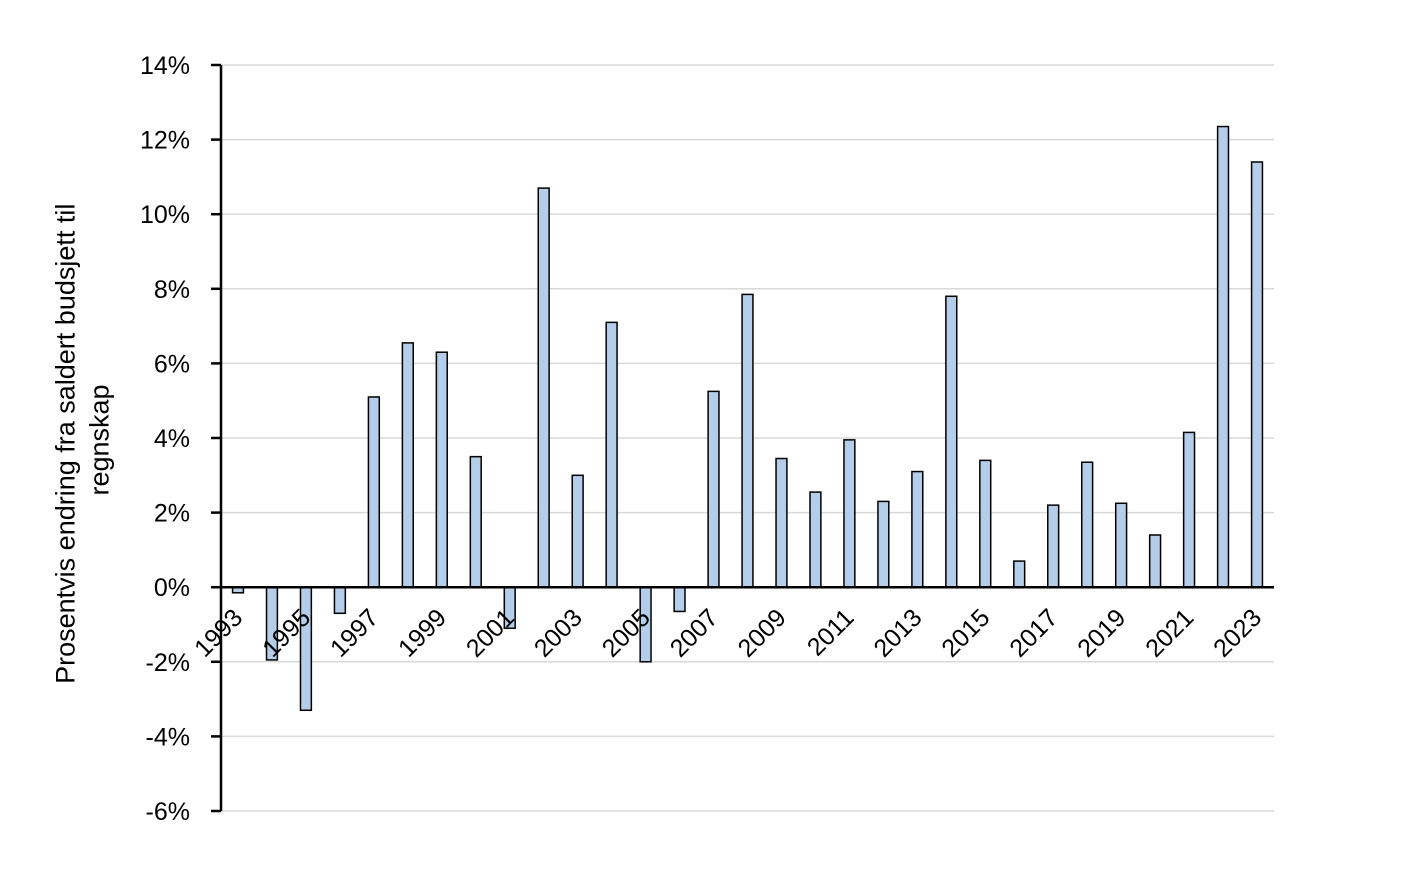 This screenshot has width=1406, height=880. What do you see at coordinates (1189, 509) in the screenshot?
I see `bar-2021` at bounding box center [1189, 509].